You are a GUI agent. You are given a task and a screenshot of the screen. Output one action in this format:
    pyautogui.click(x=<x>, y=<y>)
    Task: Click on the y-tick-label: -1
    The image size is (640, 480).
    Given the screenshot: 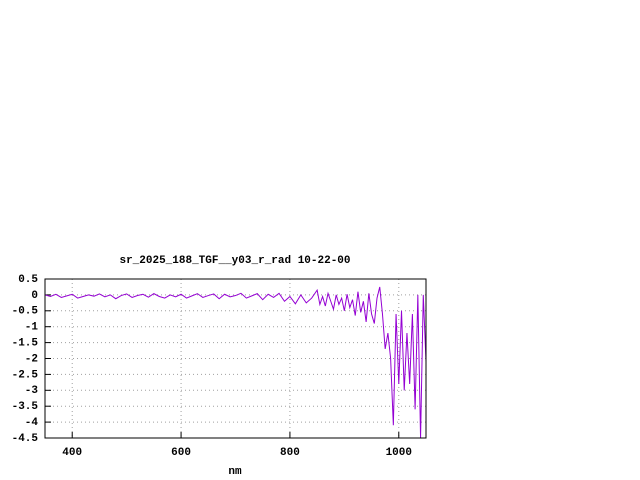 What is the action you would take?
    pyautogui.click(x=32, y=328)
    